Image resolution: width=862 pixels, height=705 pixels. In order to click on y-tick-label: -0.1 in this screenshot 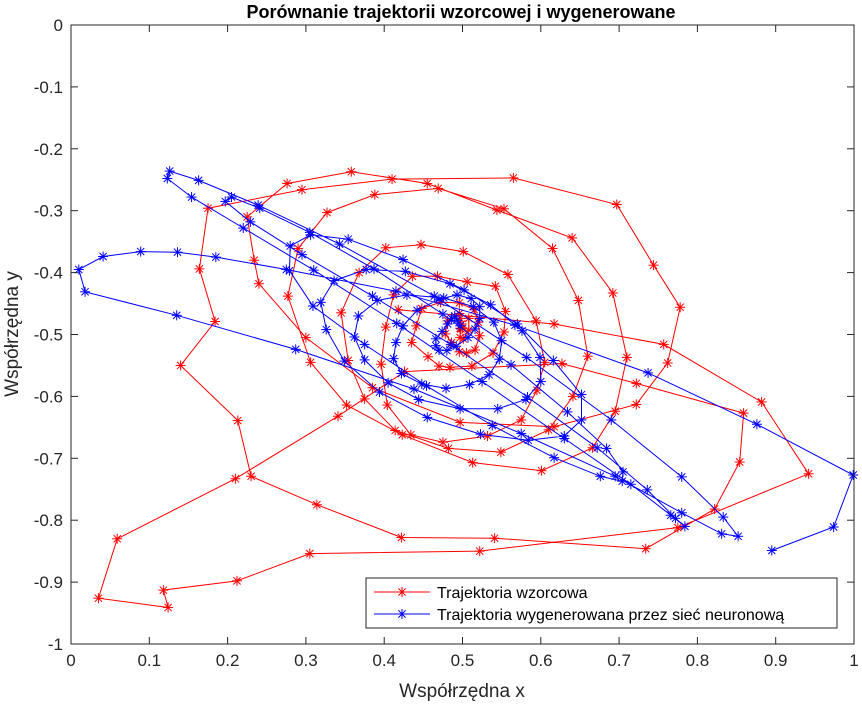, I will do `click(48, 87)`.